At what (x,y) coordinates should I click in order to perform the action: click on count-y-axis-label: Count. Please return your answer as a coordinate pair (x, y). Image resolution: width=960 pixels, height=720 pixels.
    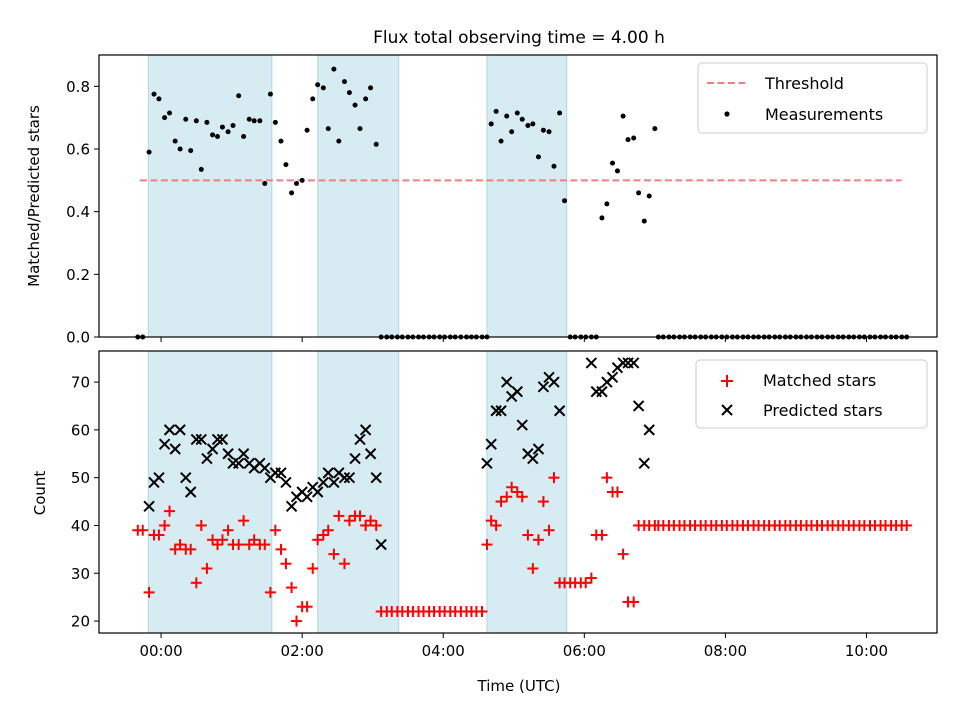
    Looking at the image, I should click on (40, 493).